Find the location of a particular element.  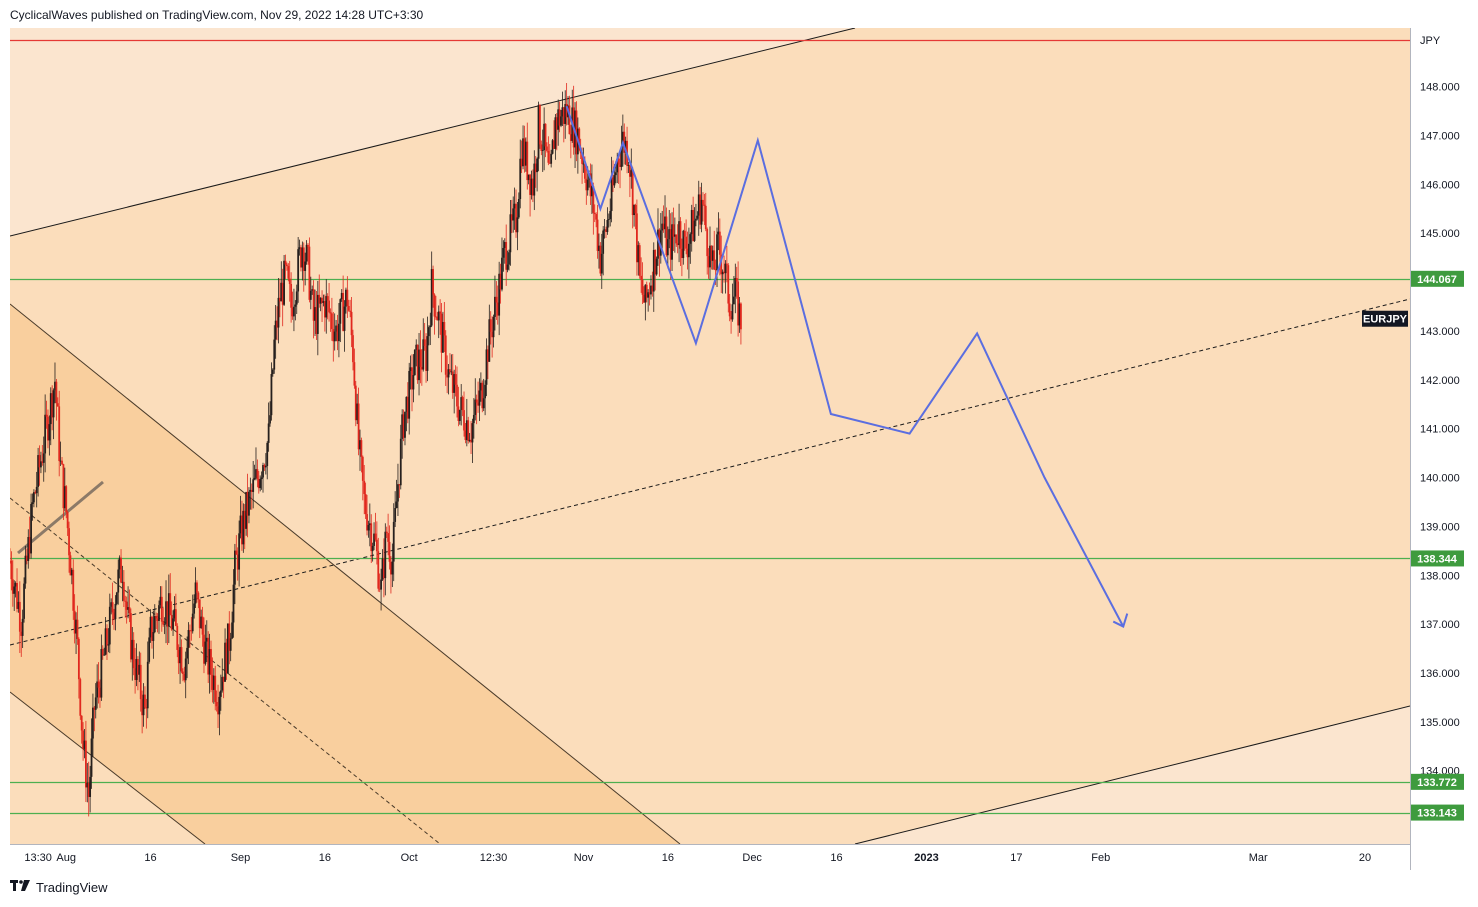

price-tick-label: 148.000 is located at coordinates (1440, 88).